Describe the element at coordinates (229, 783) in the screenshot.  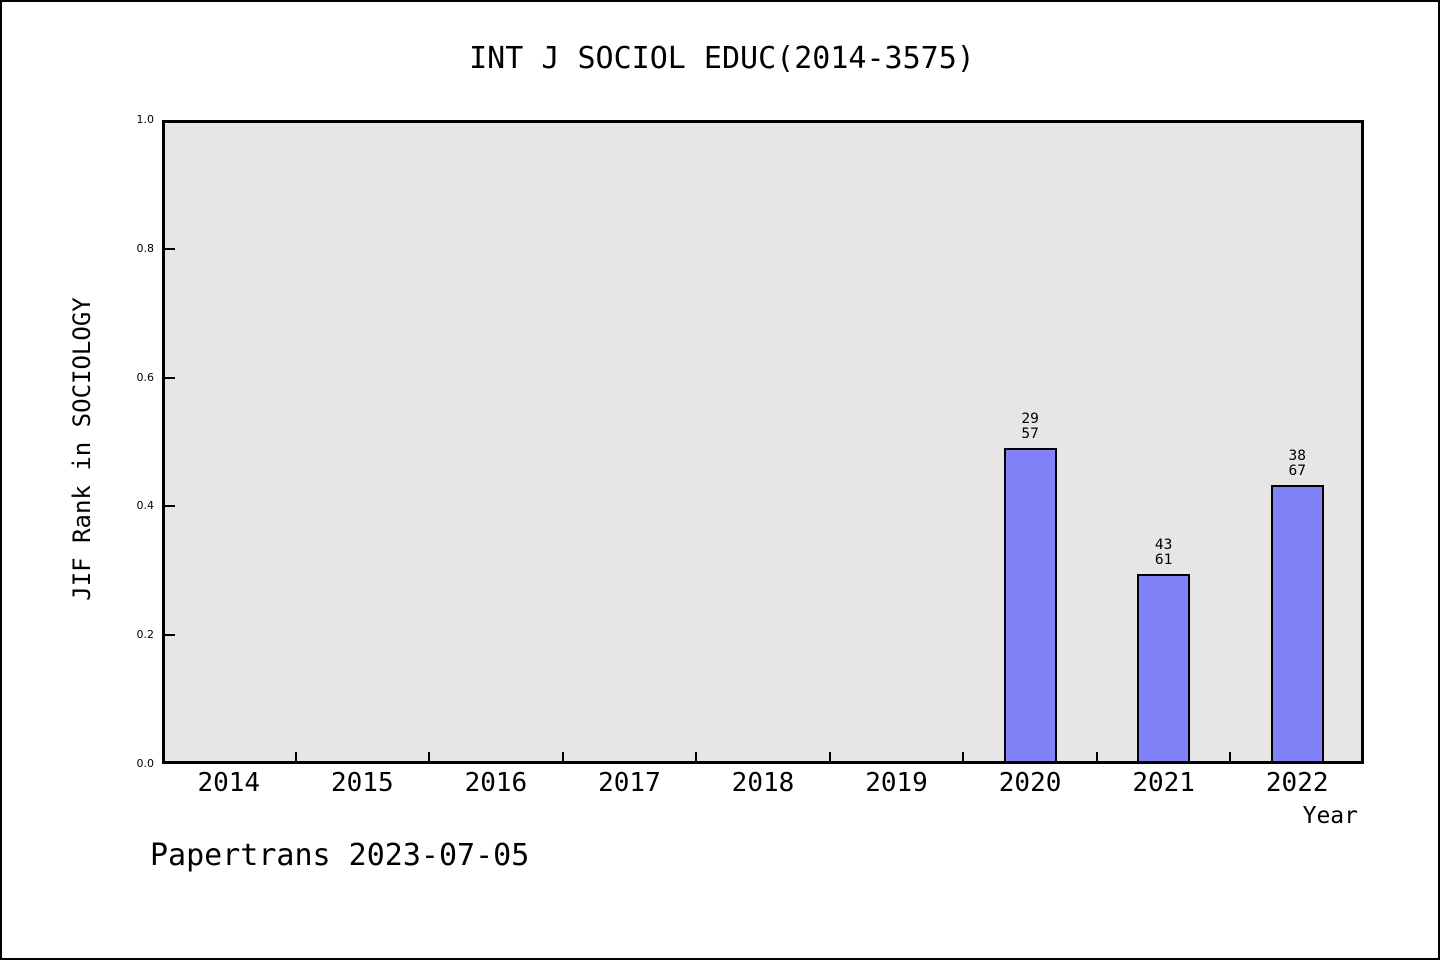
I see `x-tick-label-2014: 2014` at that location.